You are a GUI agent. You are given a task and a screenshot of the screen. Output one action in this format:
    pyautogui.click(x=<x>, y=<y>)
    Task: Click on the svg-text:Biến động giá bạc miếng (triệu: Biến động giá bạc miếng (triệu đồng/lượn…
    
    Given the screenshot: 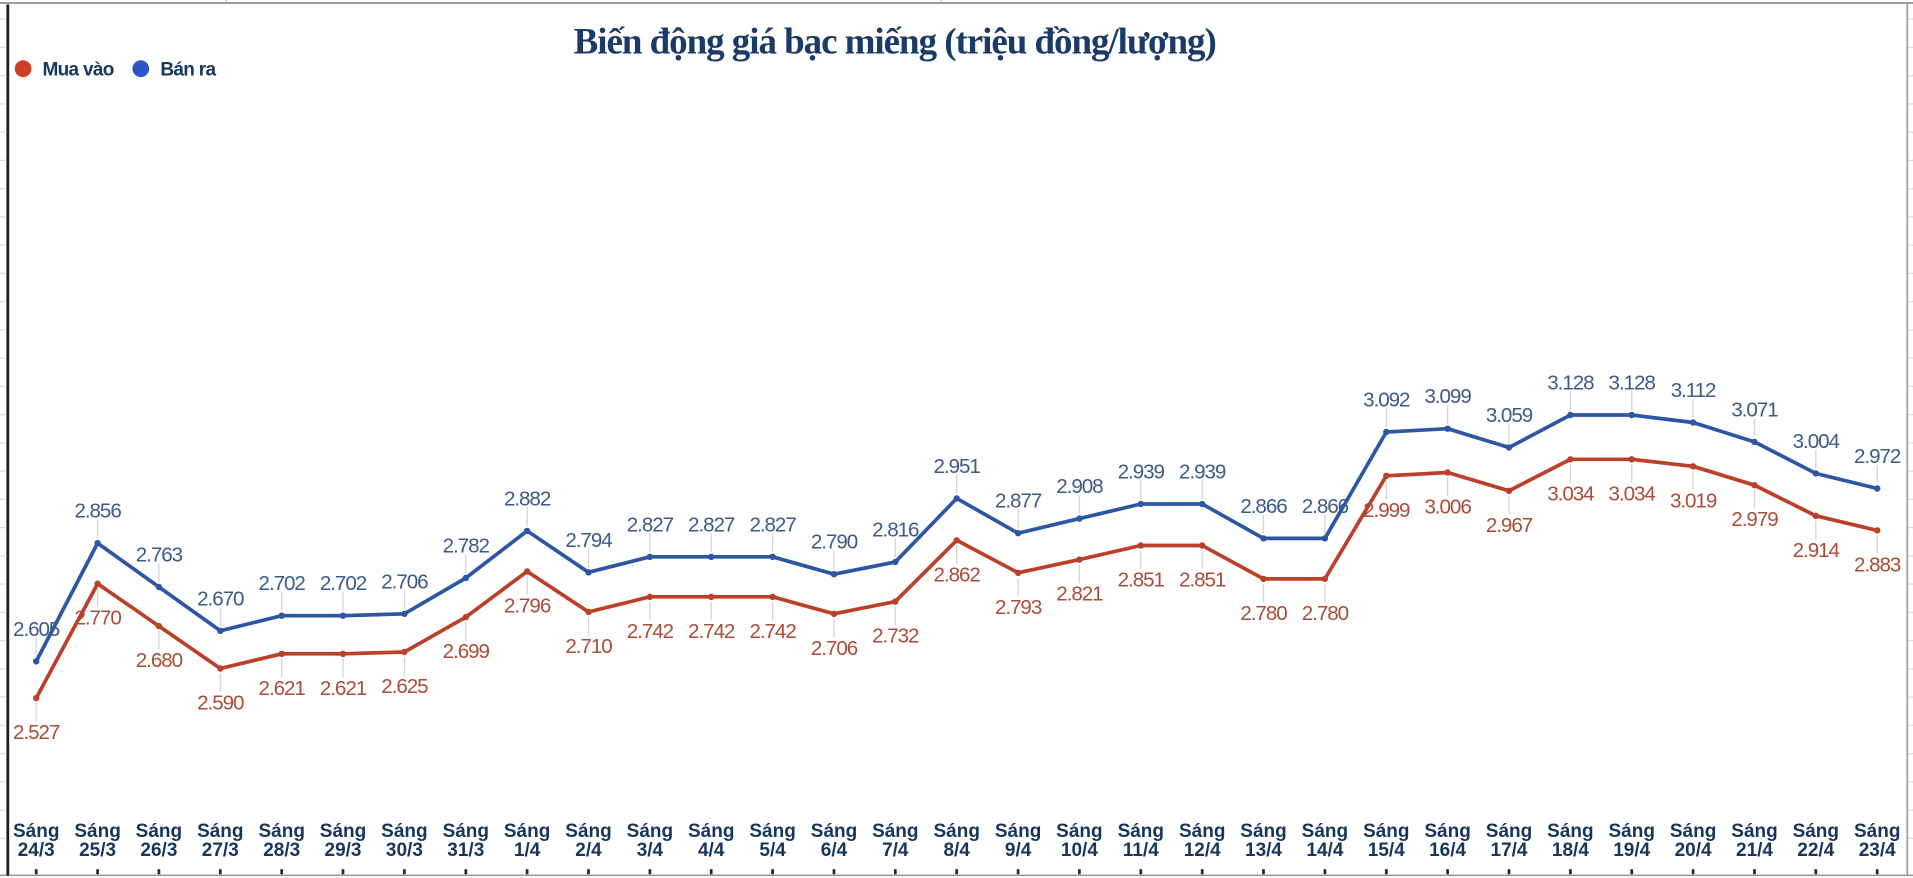 What is the action you would take?
    pyautogui.click(x=895, y=42)
    